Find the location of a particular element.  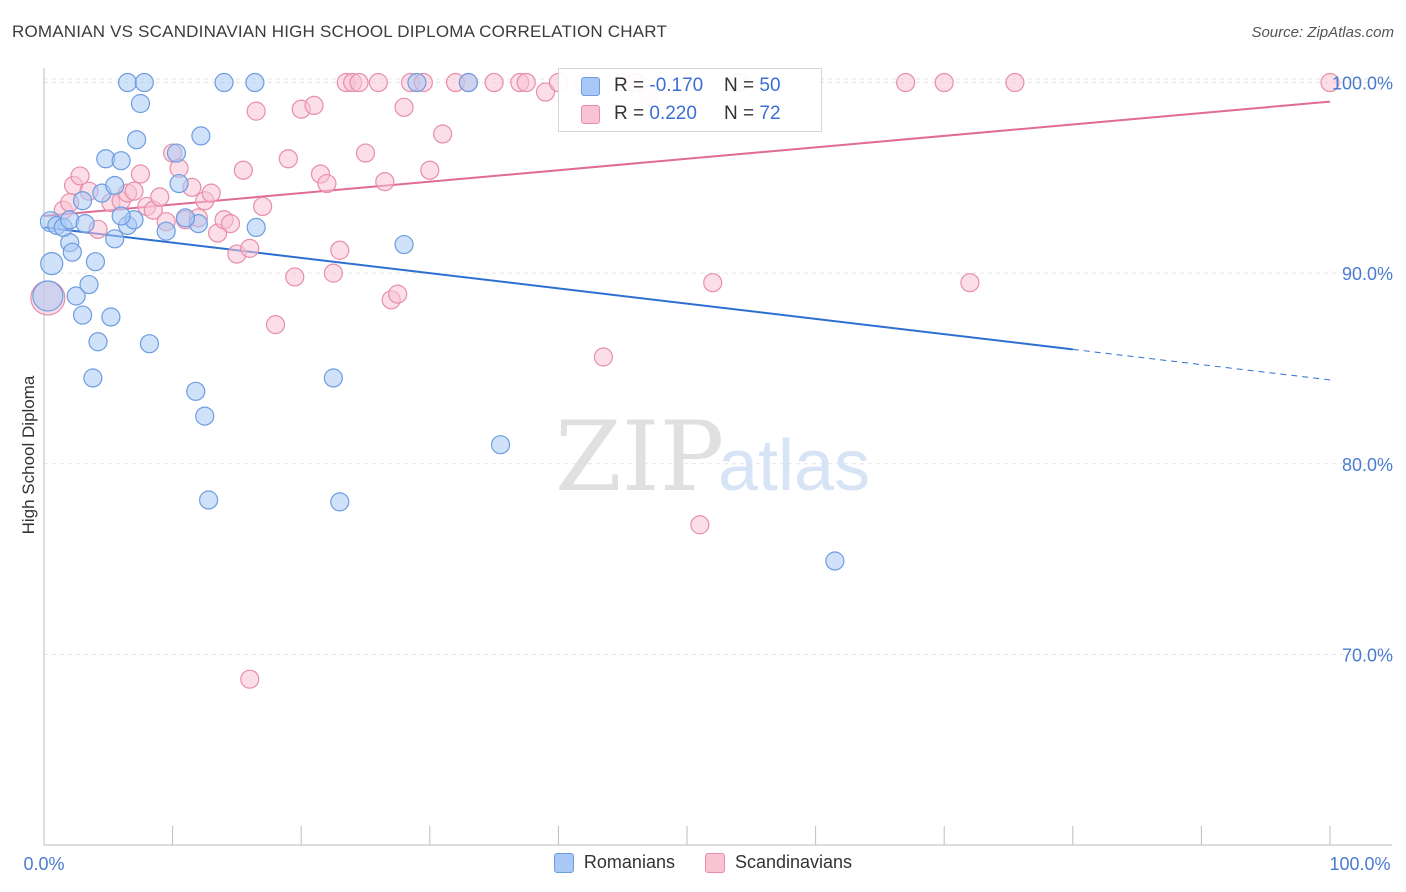

watermark-zip: ZIP is located at coordinates (639, 457).